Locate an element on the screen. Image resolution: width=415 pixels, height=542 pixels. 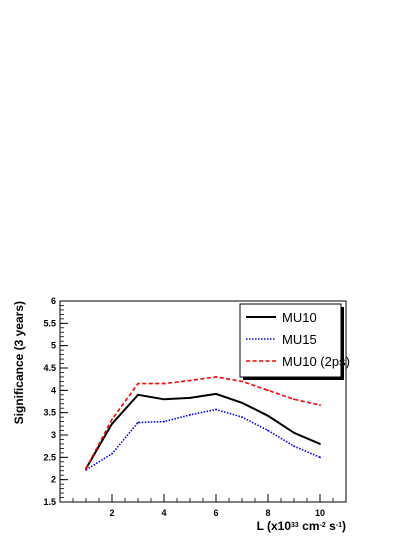
x-axis-title: L (x1033 cm-2 s-1) is located at coordinates (301, 526).